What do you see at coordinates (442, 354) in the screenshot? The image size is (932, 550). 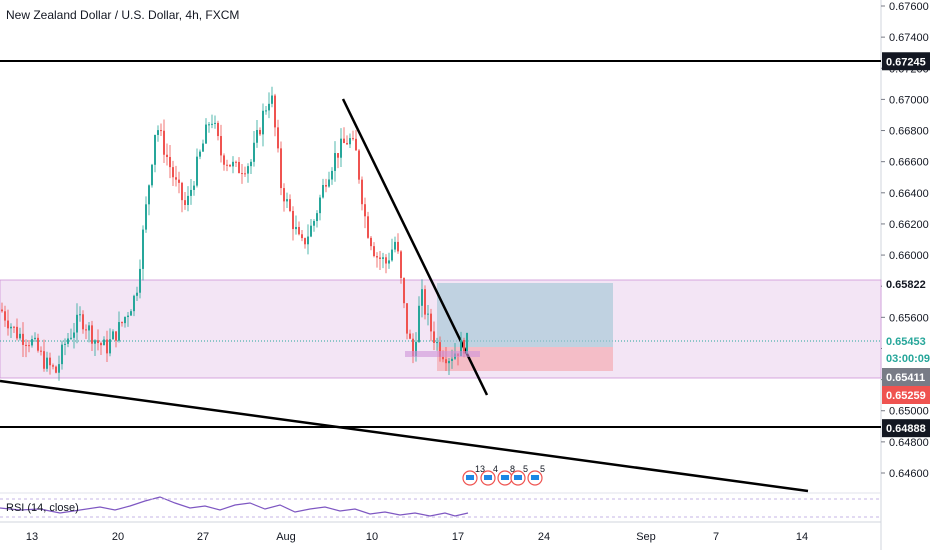 I see `highlight-box` at bounding box center [442, 354].